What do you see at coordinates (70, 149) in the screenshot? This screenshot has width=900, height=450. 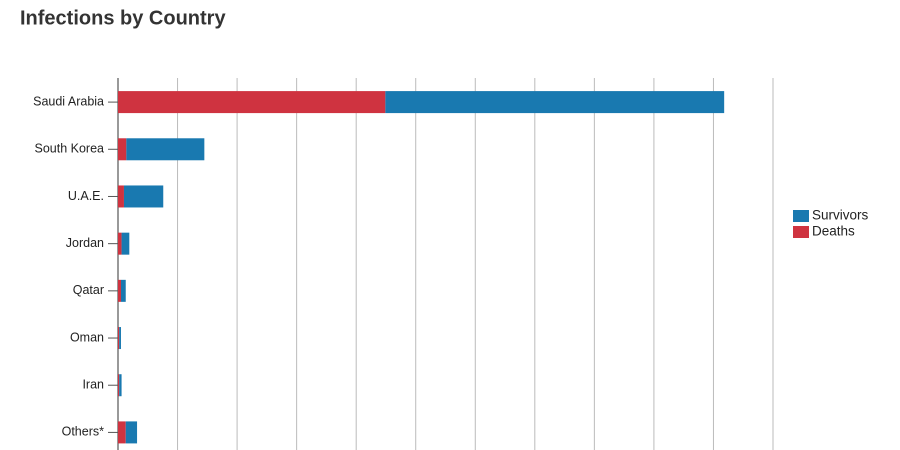 I see `y-tick-label: South Korea` at bounding box center [70, 149].